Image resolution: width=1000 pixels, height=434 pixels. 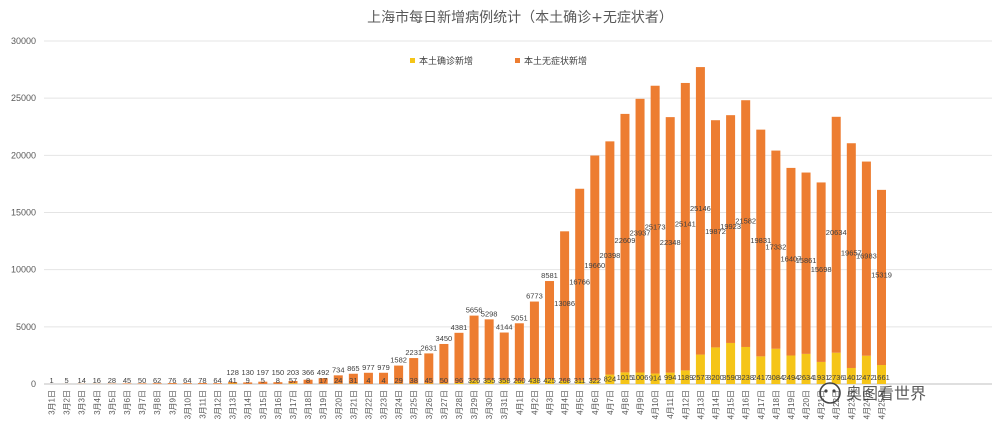 What do you see at coordinates (248, 380) in the screenshot?
I see `data-label-bottom: 9` at bounding box center [248, 380].